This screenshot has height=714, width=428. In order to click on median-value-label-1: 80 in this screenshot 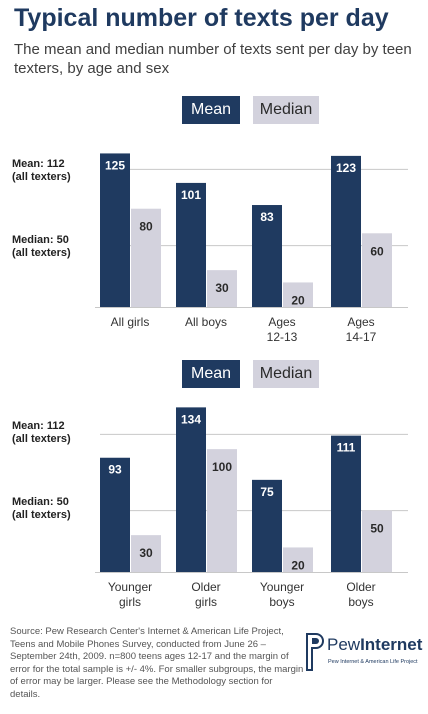, I will do `click(146, 227)`.